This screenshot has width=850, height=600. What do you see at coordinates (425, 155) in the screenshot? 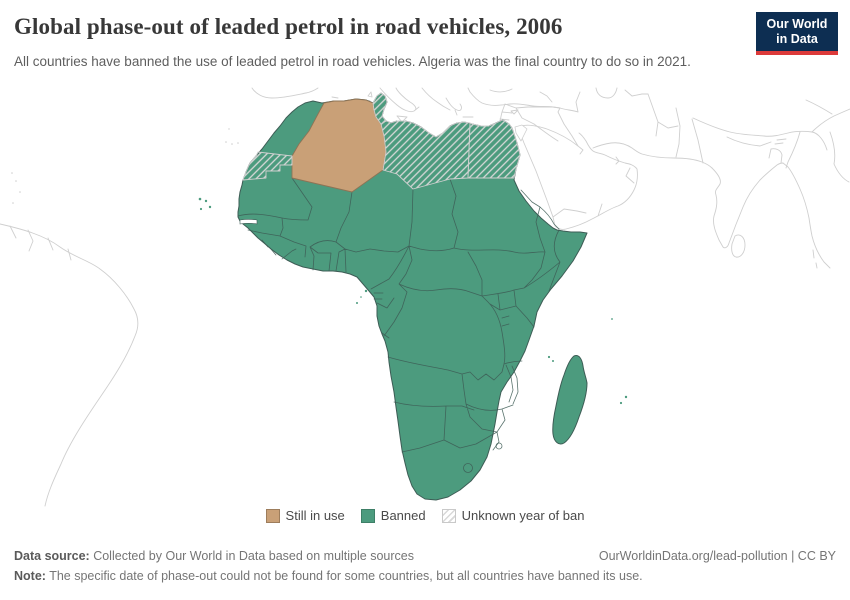
I see `libya-region` at bounding box center [425, 155].